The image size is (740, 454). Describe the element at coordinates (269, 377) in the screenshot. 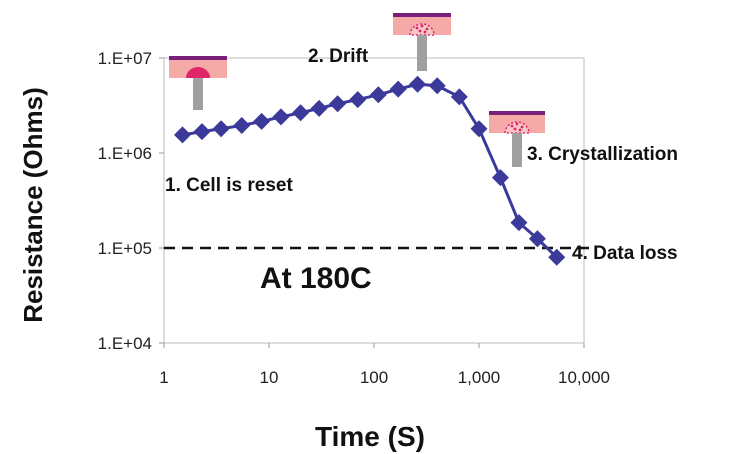

I see `x-tick-label: 10` at that location.